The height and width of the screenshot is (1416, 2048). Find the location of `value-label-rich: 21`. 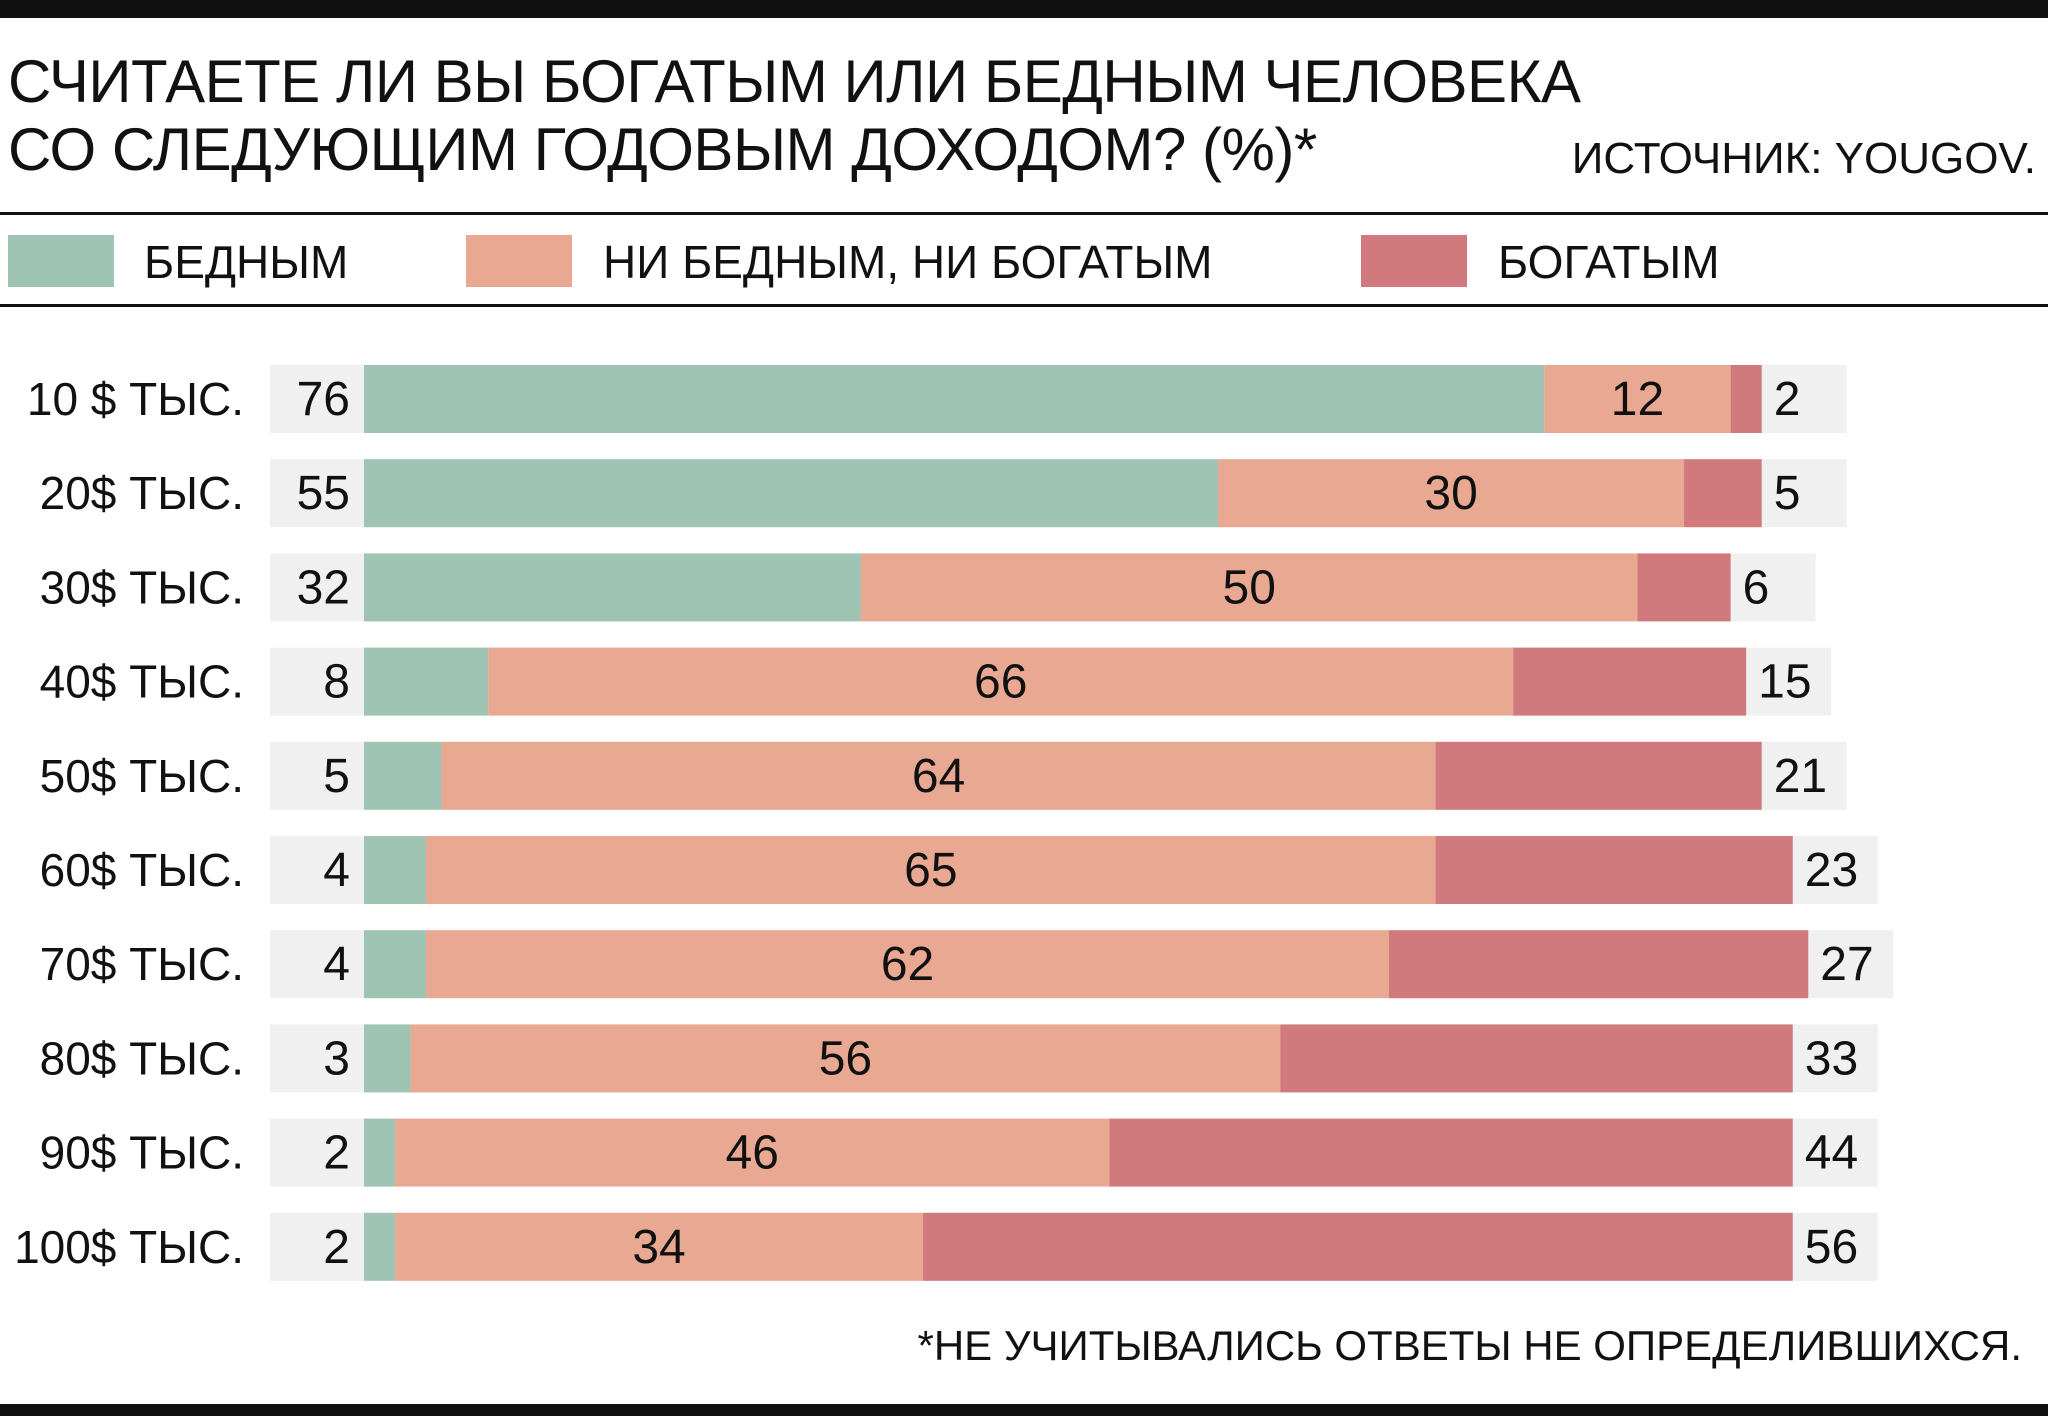

value-label-rich: 21 is located at coordinates (1800, 776).